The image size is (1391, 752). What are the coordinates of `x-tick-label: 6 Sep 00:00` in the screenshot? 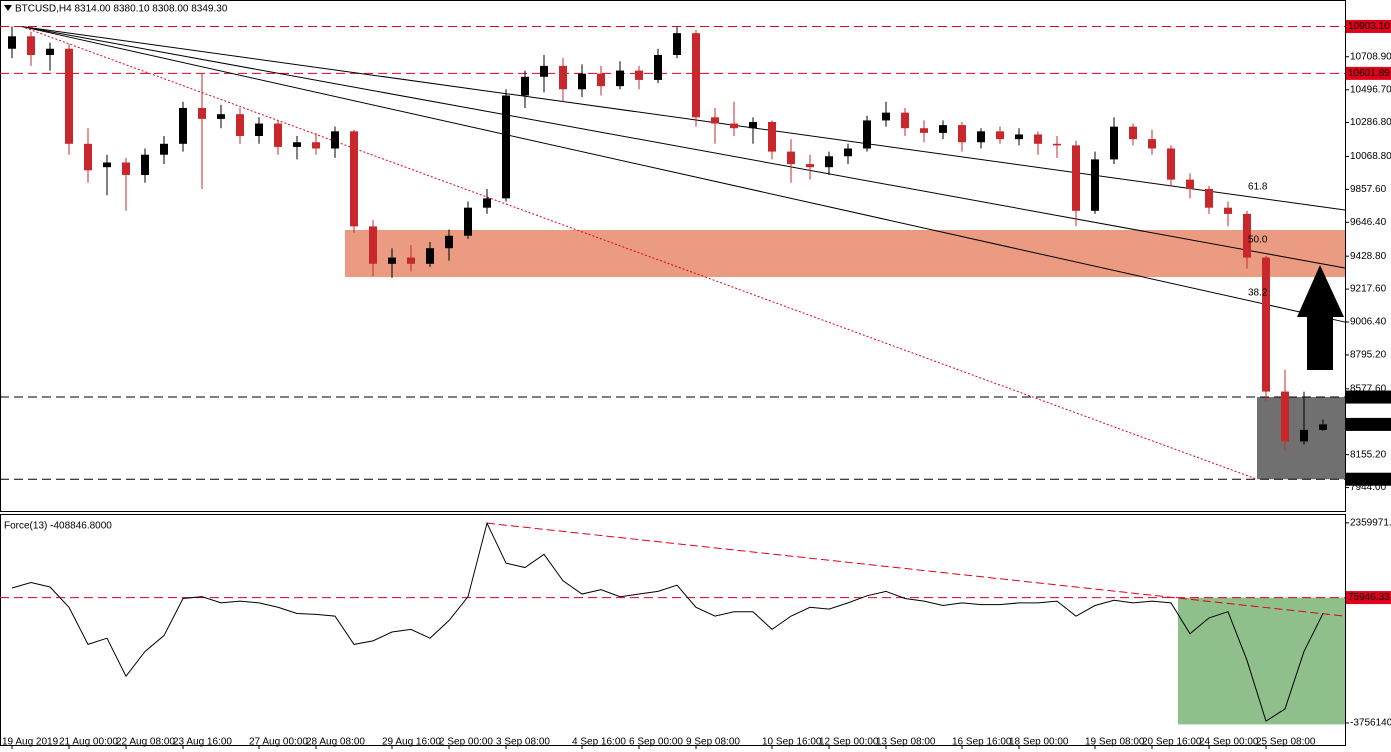 It's located at (656, 742).